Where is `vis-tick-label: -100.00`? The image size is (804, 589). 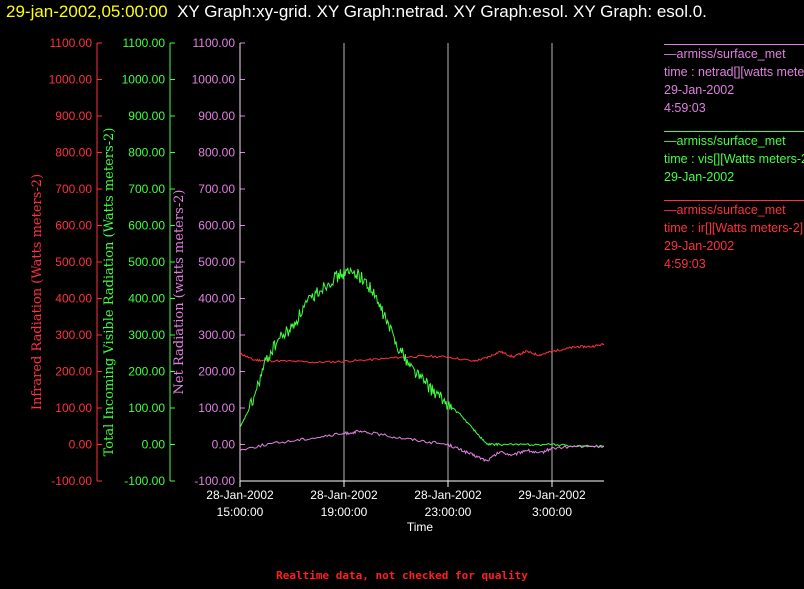 vis-tick-label: -100.00 is located at coordinates (144, 481).